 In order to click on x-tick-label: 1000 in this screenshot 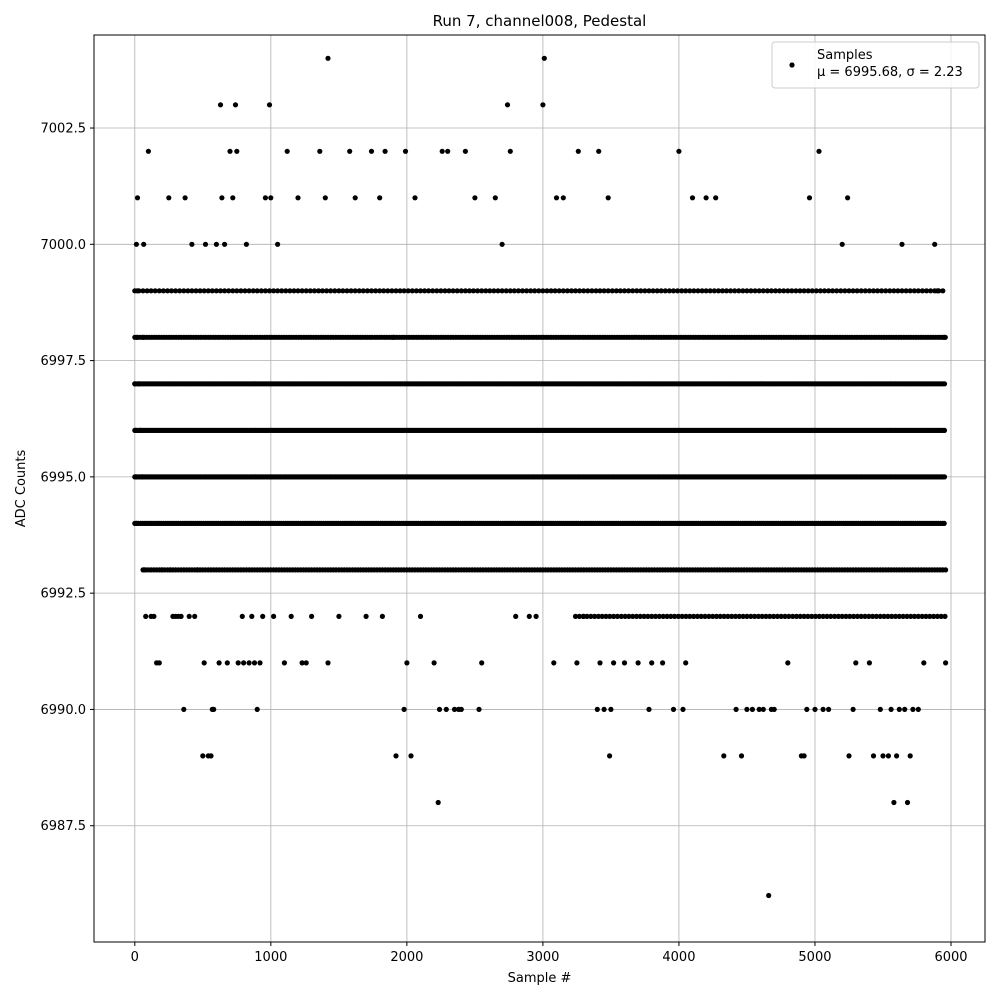, I will do `click(270, 957)`.